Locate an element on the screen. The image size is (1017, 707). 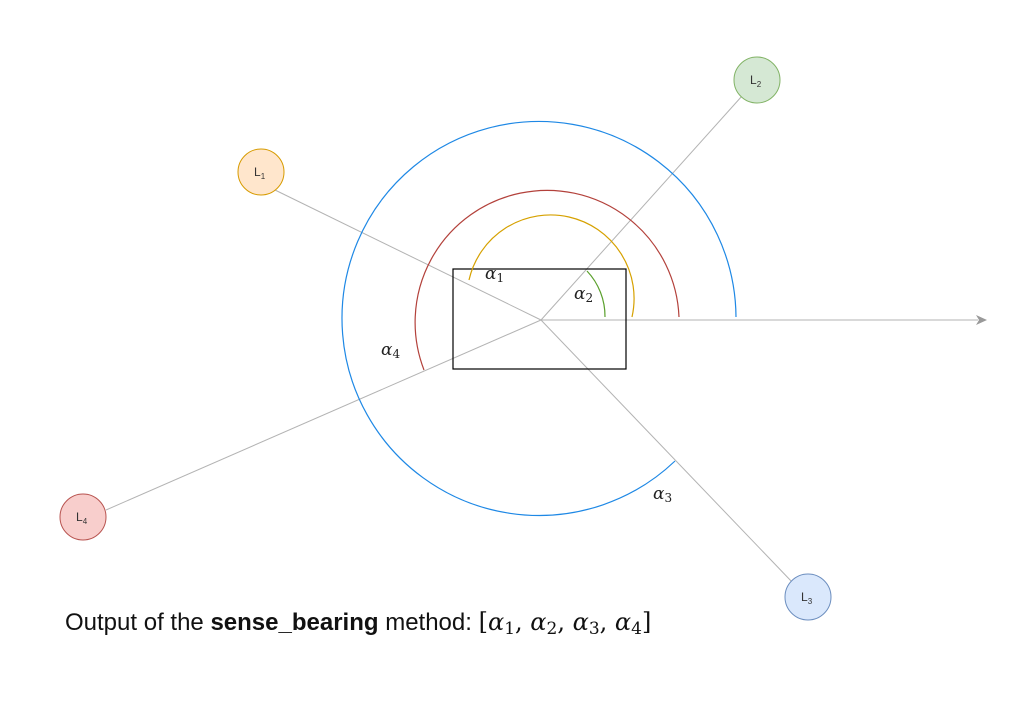
caption-suffix: method: is located at coordinates (428, 622).